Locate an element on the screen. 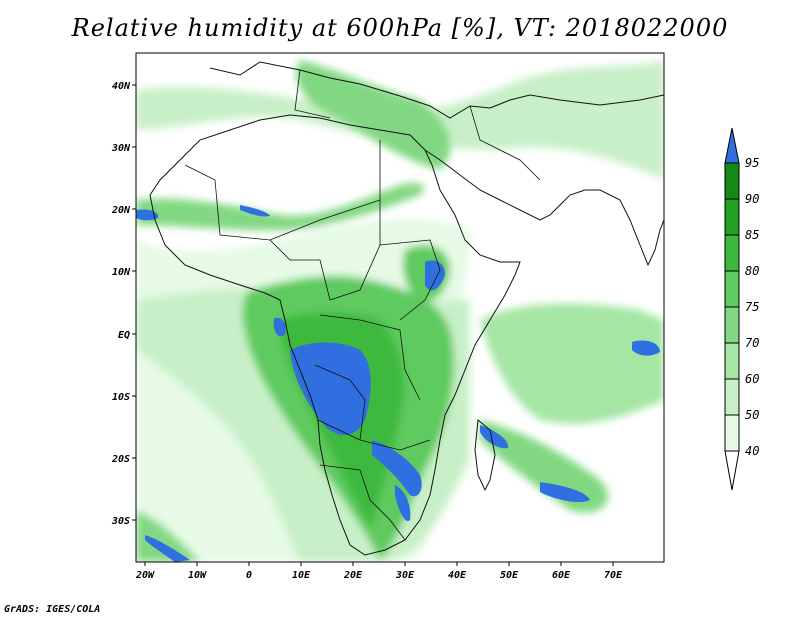 The image size is (800, 618). colorbar-label: 75 is located at coordinates (752, 307).